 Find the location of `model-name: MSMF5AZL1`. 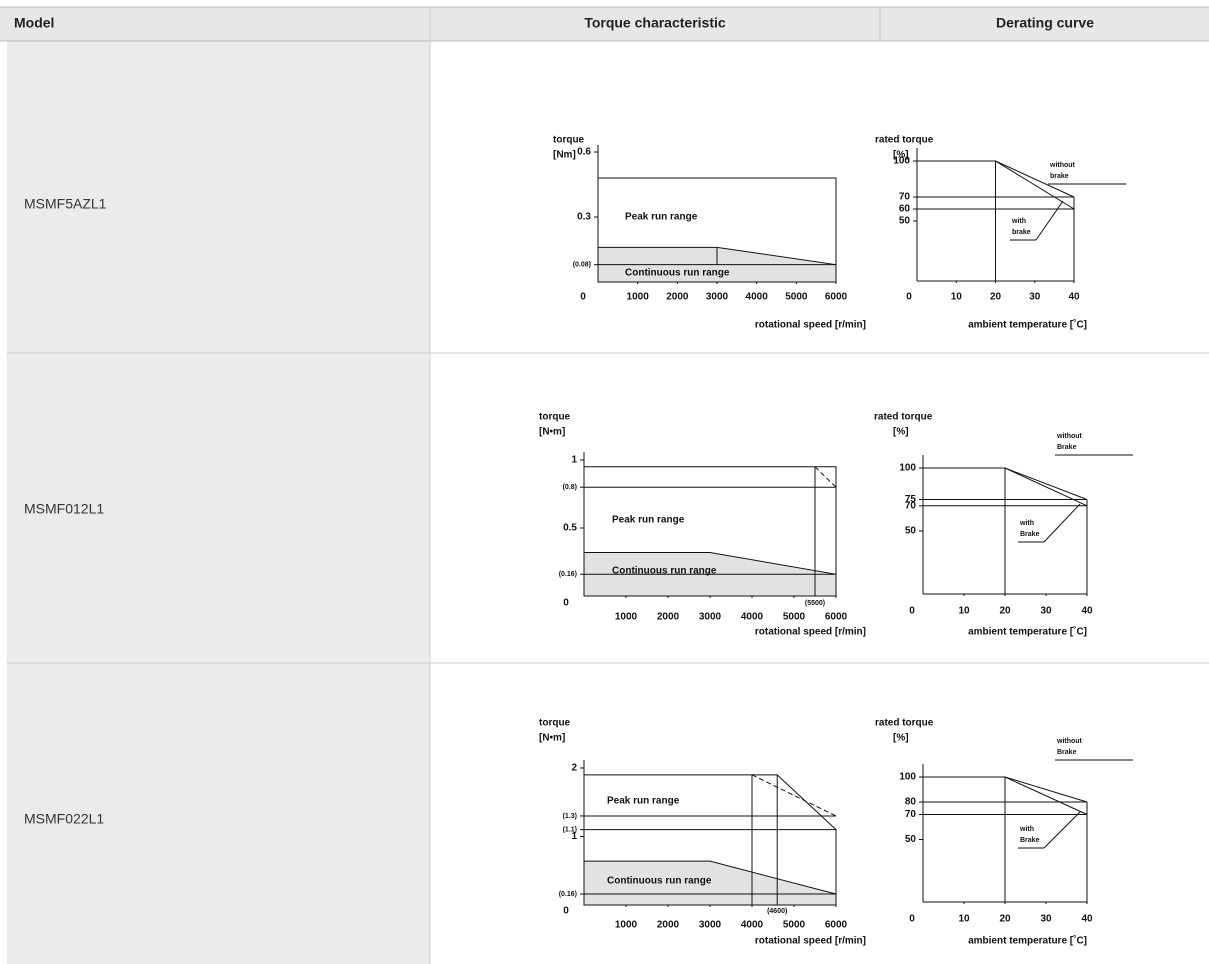

model-name: MSMF5AZL1 is located at coordinates (65, 204).